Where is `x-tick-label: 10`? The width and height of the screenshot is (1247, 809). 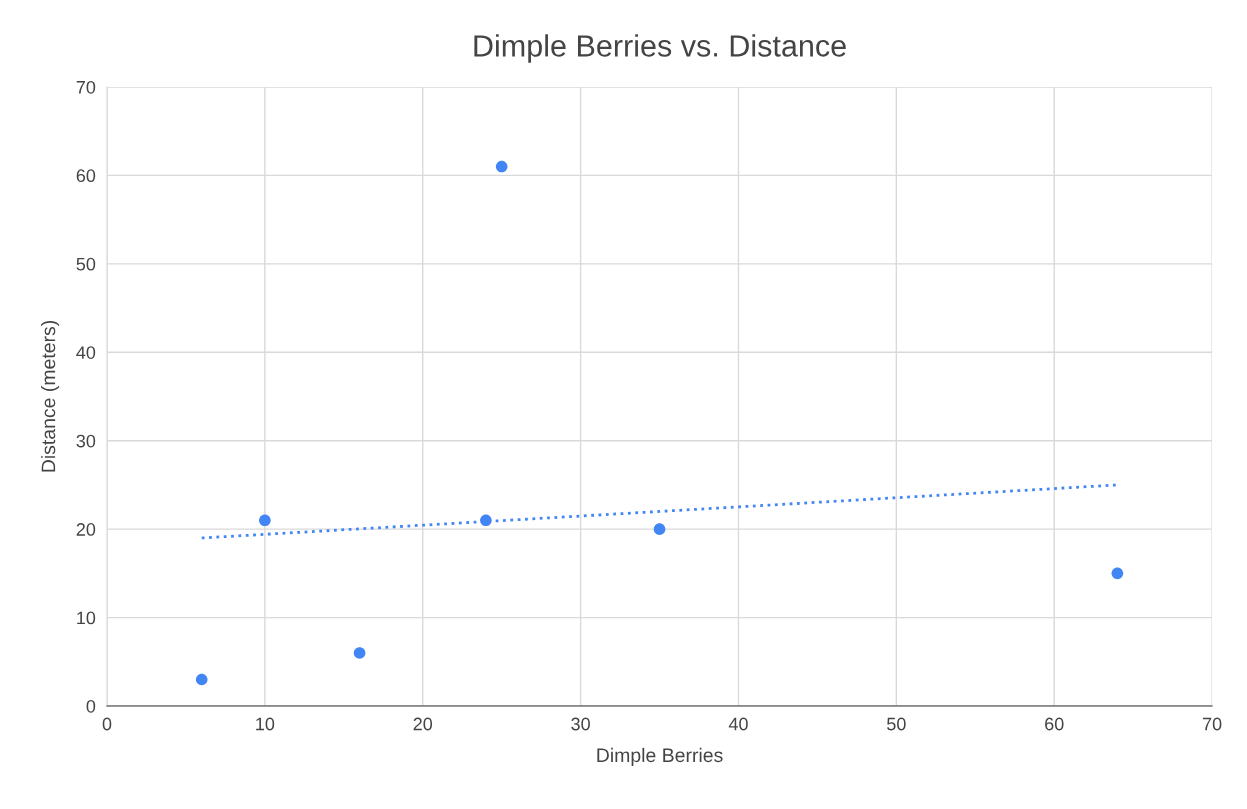
x-tick-label: 10 is located at coordinates (265, 724).